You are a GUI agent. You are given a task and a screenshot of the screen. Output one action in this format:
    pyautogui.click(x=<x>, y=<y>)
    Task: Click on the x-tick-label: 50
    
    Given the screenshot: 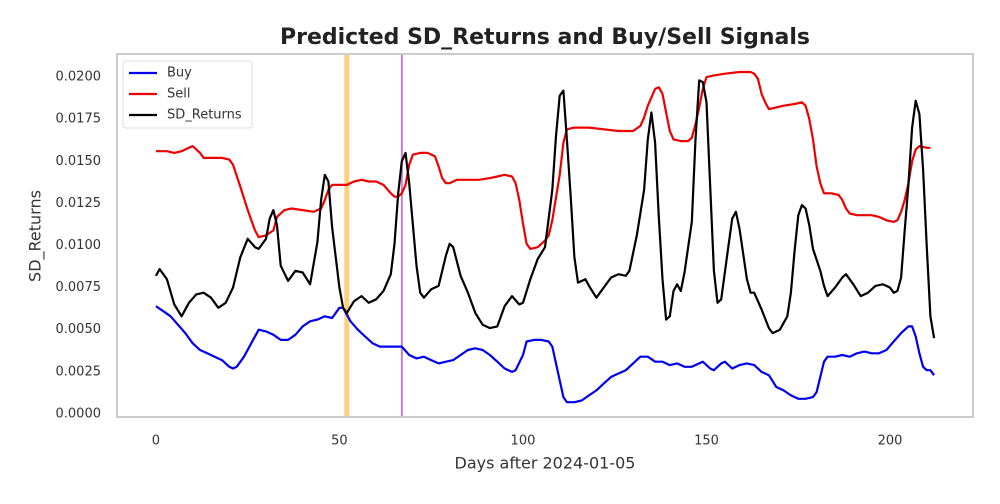 What is the action you would take?
    pyautogui.click(x=339, y=441)
    